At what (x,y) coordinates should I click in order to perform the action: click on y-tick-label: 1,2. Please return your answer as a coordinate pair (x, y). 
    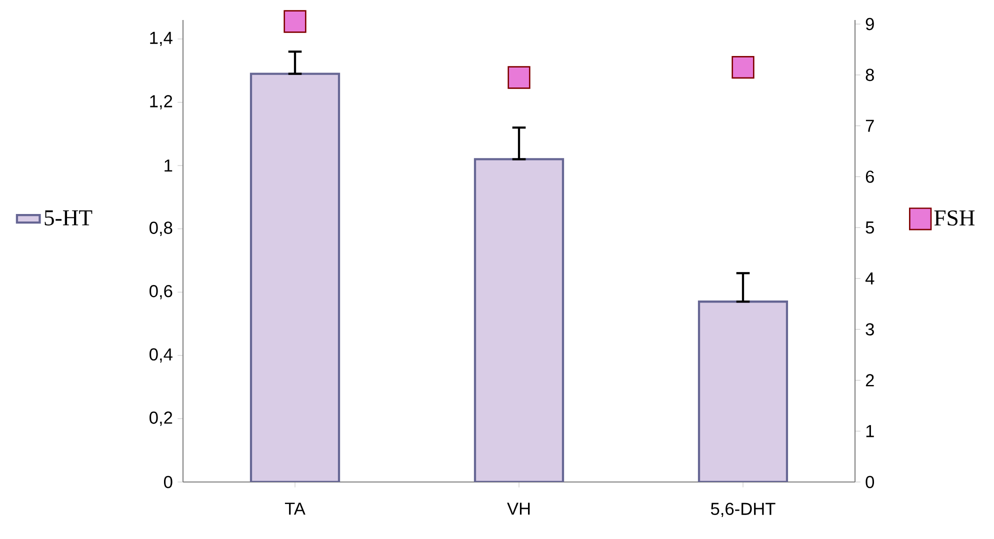
    Looking at the image, I should click on (161, 102).